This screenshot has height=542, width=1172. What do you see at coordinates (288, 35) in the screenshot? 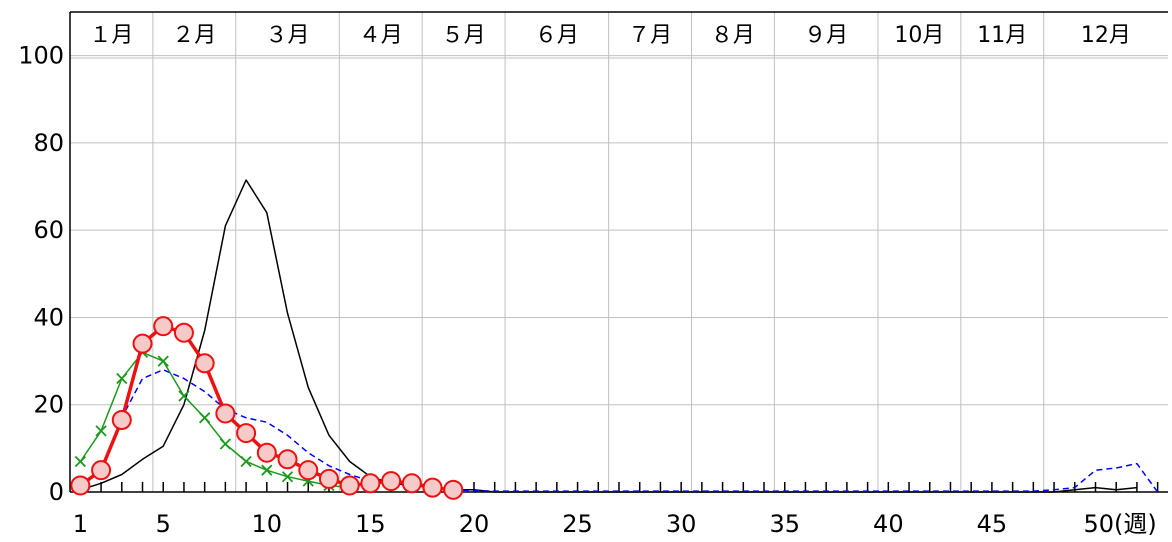
I see `month-label: ３月` at bounding box center [288, 35].